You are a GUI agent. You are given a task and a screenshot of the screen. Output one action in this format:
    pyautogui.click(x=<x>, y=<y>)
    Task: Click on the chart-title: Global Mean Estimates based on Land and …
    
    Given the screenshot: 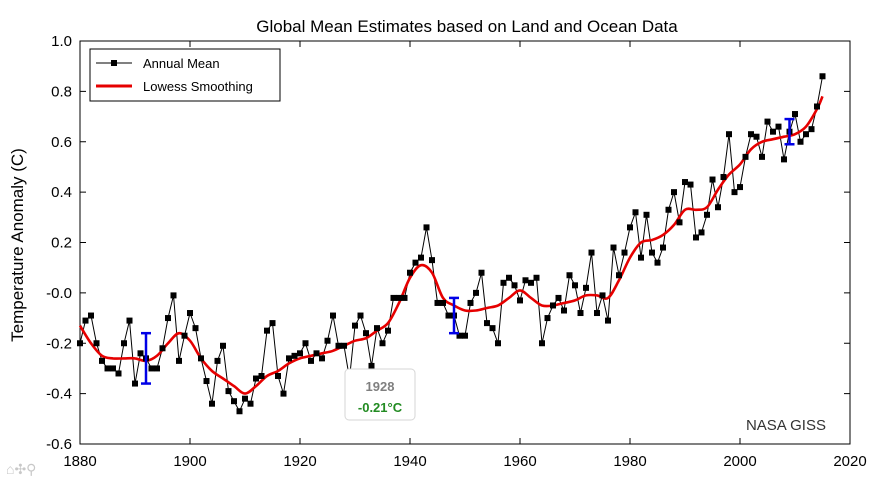 What is the action you would take?
    pyautogui.click(x=467, y=26)
    